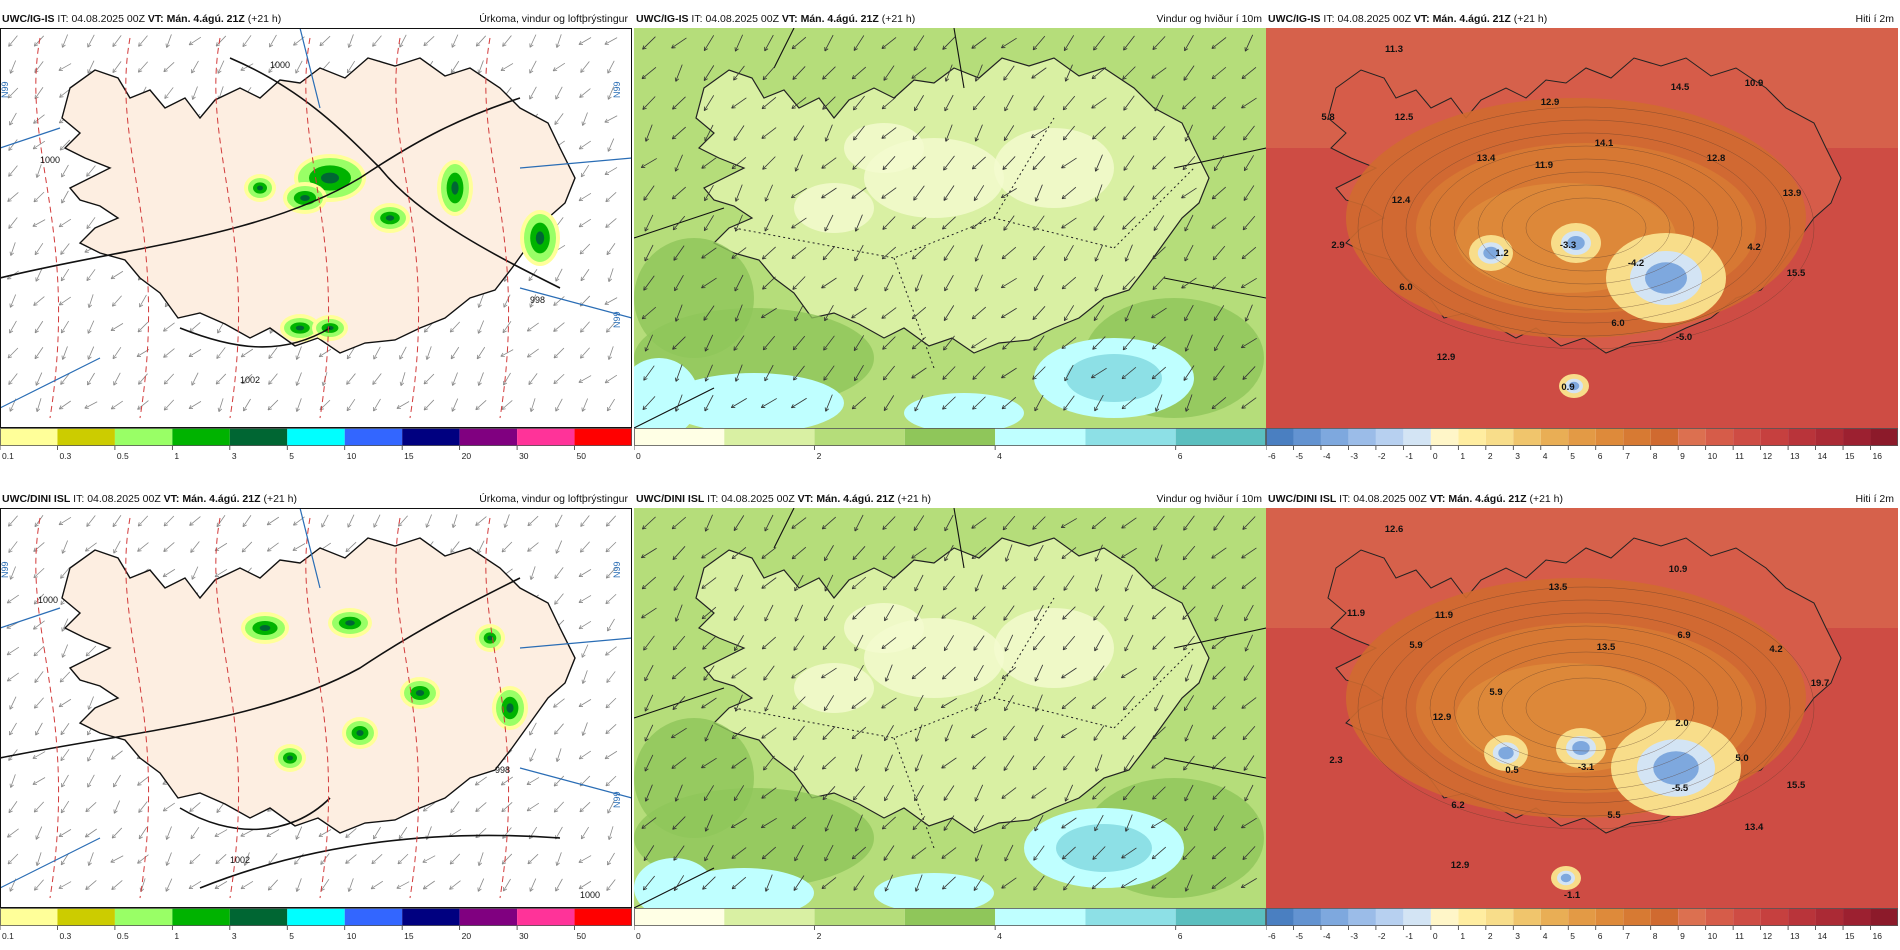 The image size is (1900, 950). I want to click on colorbar-tick: 3, so click(234, 456).